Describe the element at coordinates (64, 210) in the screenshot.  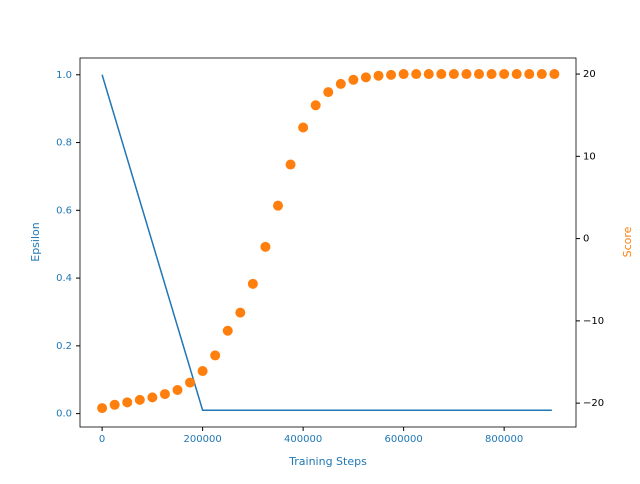
I see `y-tick-label: 0.6` at that location.